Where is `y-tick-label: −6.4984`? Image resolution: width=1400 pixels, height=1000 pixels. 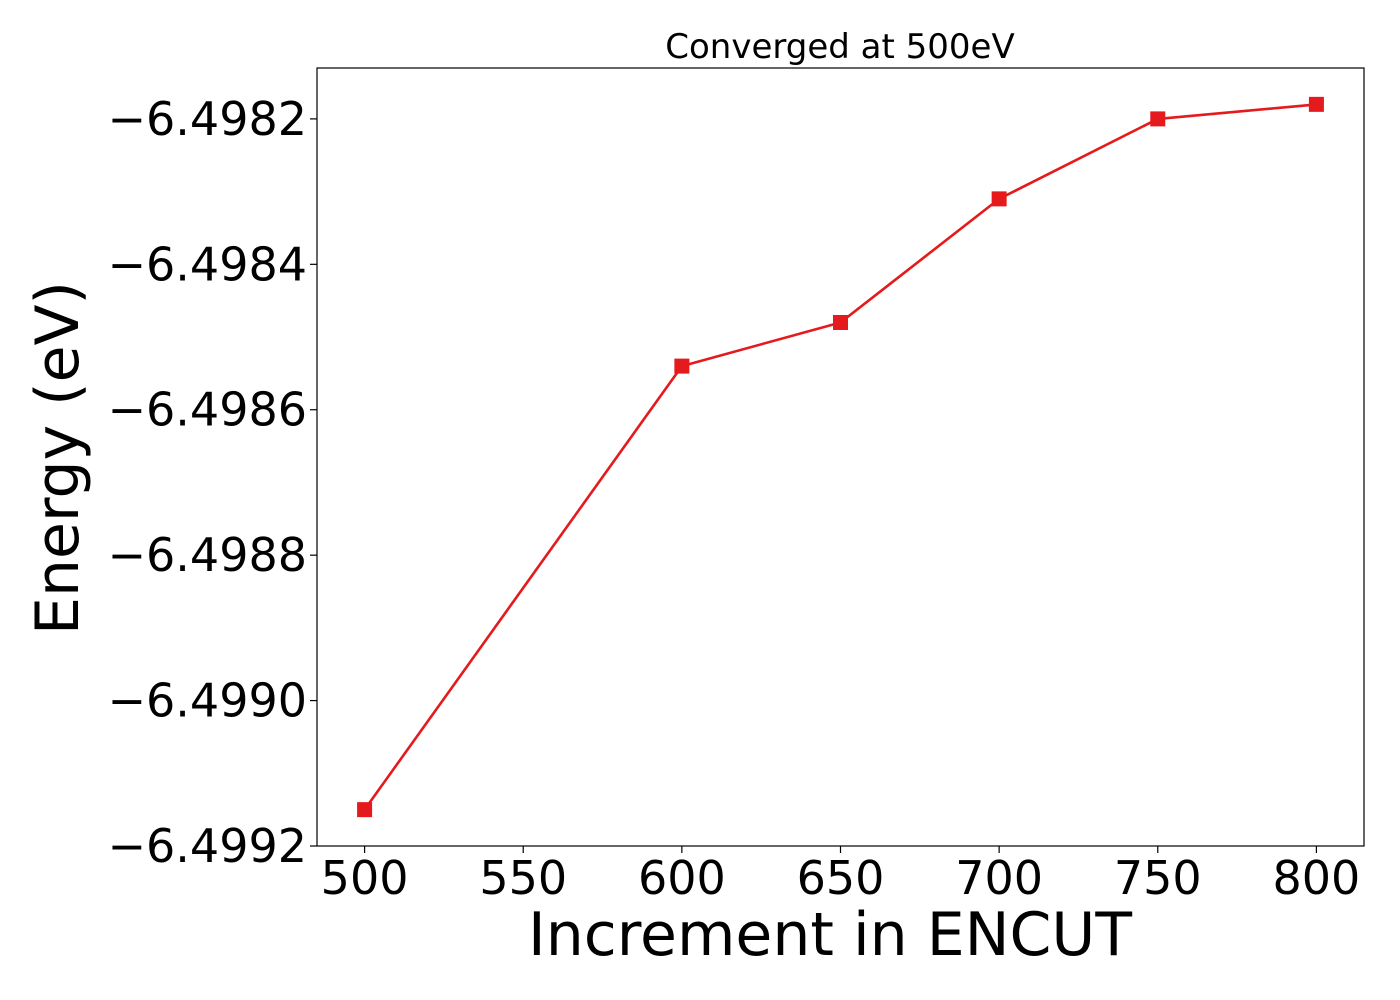 y-tick-label: −6.4984 is located at coordinates (208, 264).